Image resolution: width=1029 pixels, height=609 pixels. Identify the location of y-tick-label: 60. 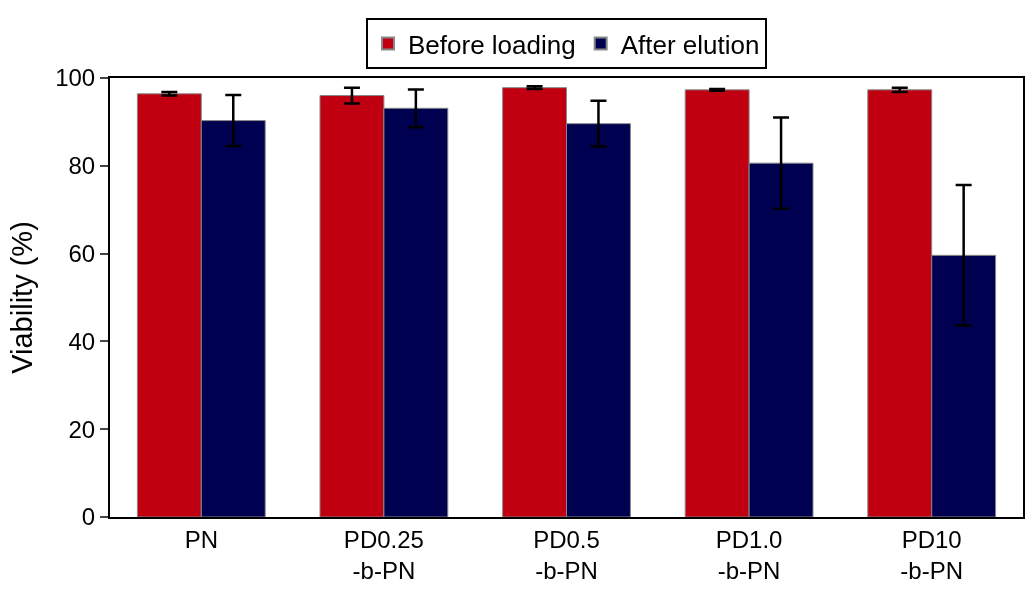
(82, 253).